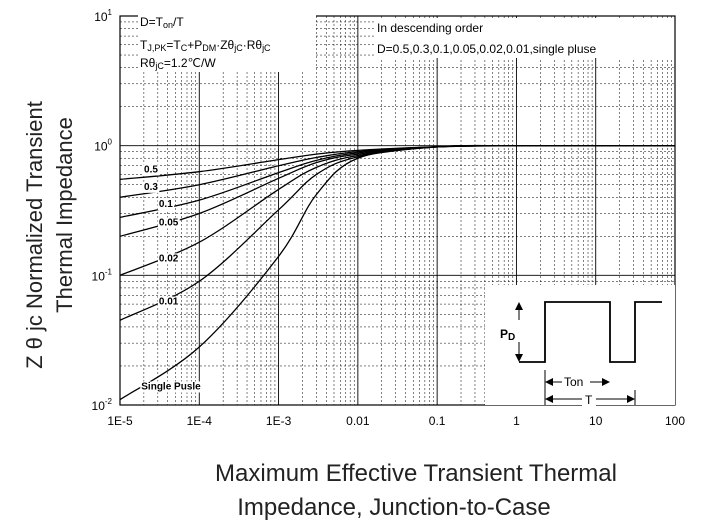 This screenshot has height=528, width=702. I want to click on ton-label-bg, so click(576, 381).